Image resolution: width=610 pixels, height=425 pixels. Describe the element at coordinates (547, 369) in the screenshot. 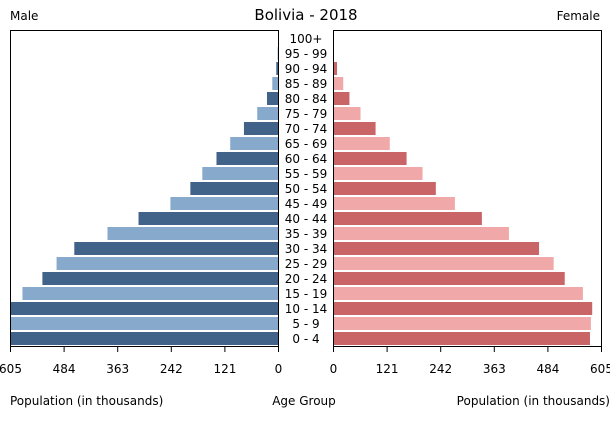

I see `female-tick-label: 484` at that location.